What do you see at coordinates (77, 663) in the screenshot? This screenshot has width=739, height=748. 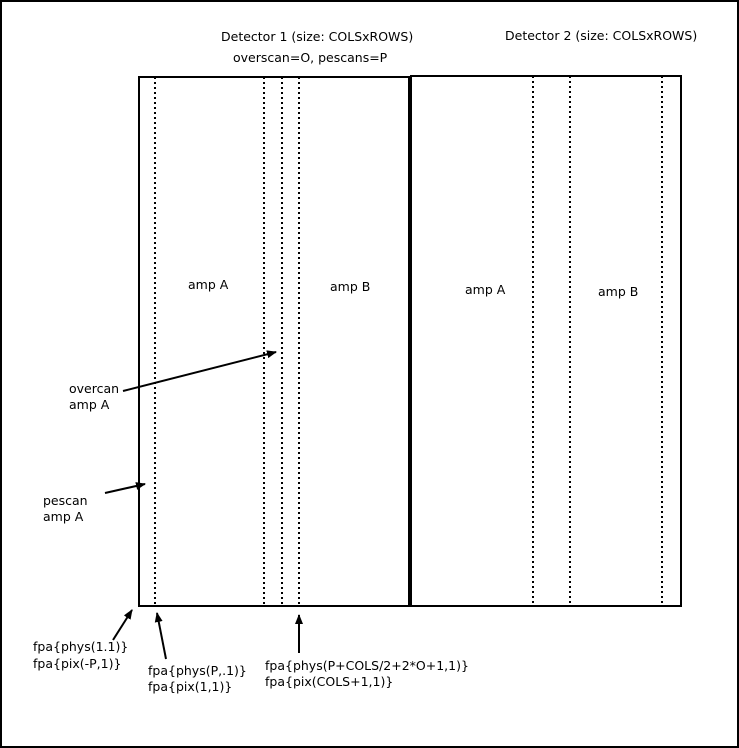 I see `corner-pix-label: fpa{pix(-P,1)}` at bounding box center [77, 663].